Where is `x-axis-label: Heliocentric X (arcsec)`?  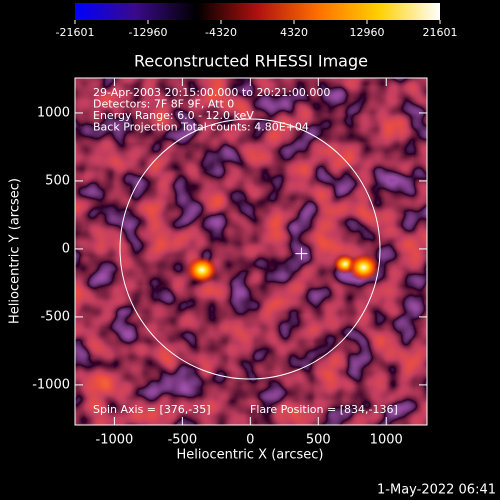 x-axis-label: Heliocentric X (arcsec) is located at coordinates (250, 455).